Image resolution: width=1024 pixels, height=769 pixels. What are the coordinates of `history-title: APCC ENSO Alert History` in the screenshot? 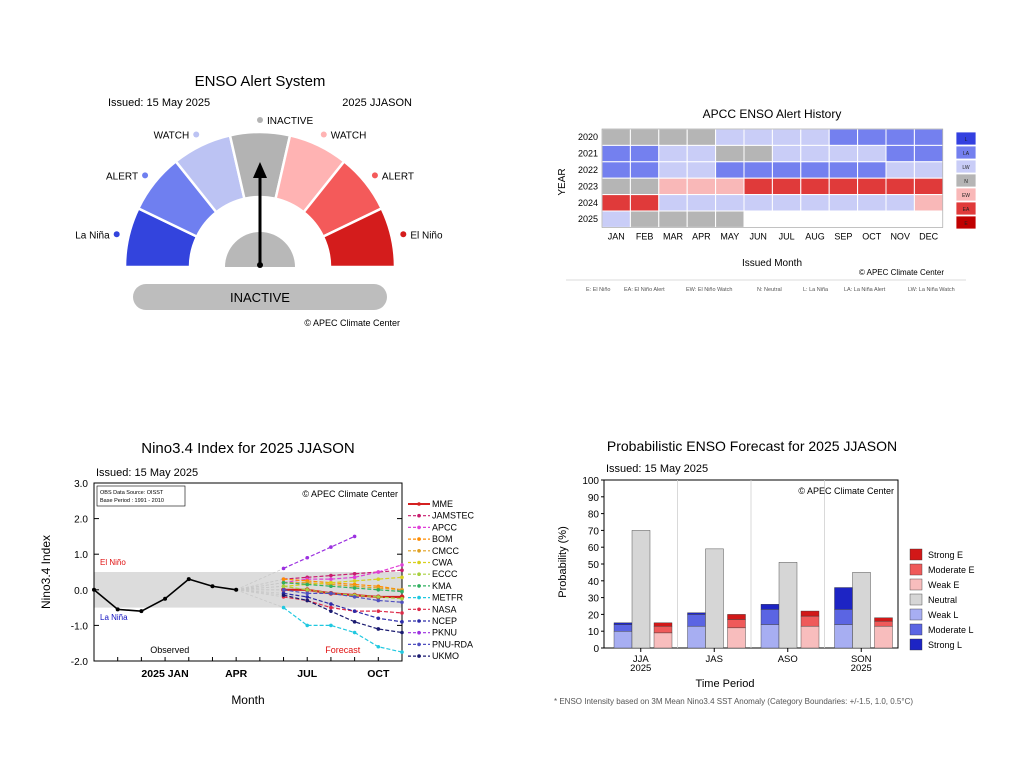 It's located at (772, 114).